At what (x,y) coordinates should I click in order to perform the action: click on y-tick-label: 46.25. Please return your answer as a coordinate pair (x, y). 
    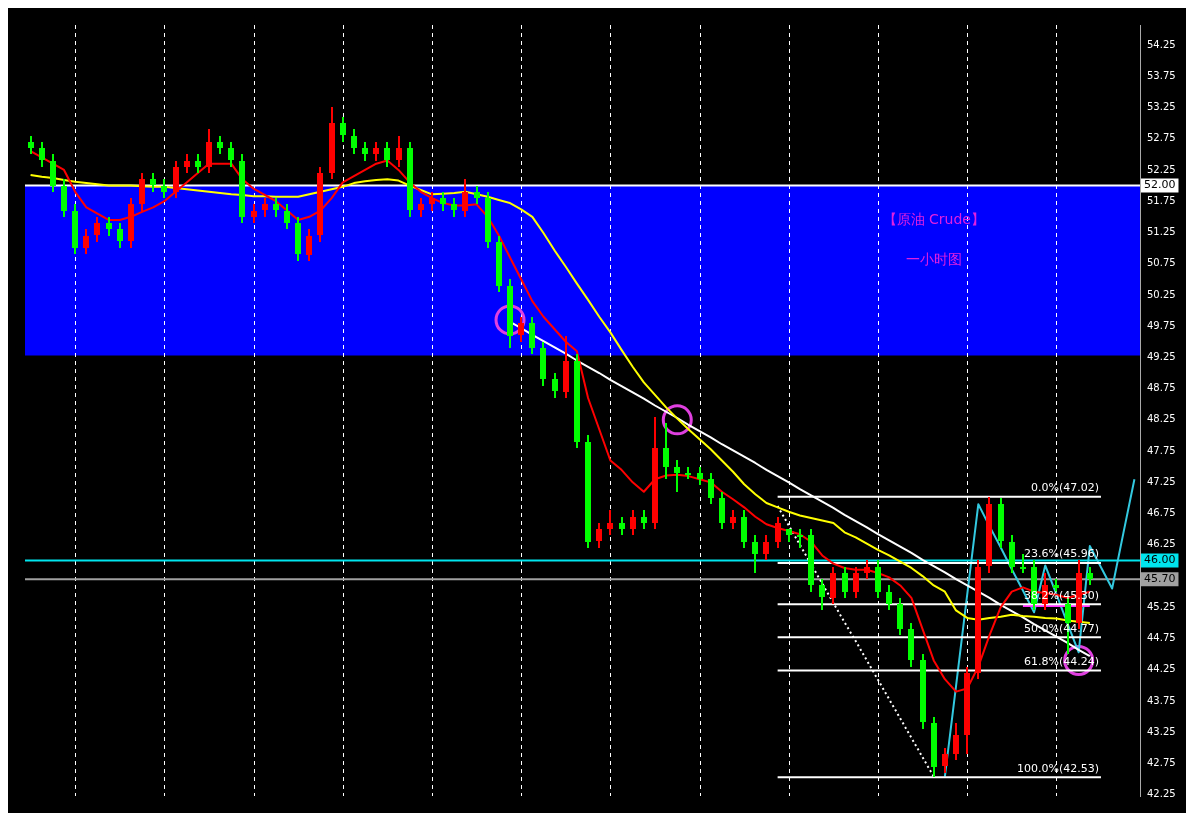
    Looking at the image, I should click on (1161, 544).